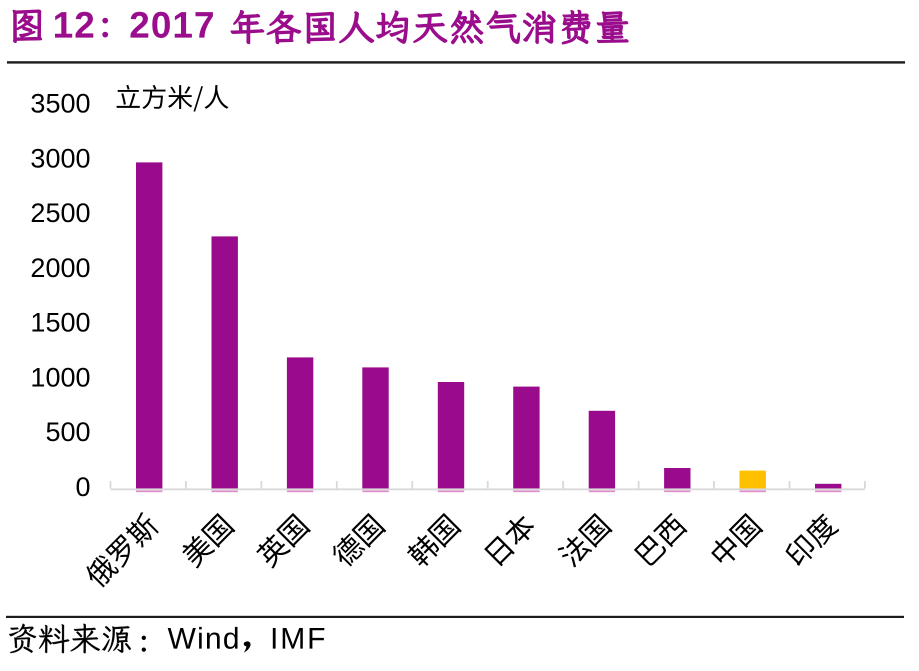 The height and width of the screenshot is (671, 919). I want to click on svg-text: 3000, so click(60, 158).